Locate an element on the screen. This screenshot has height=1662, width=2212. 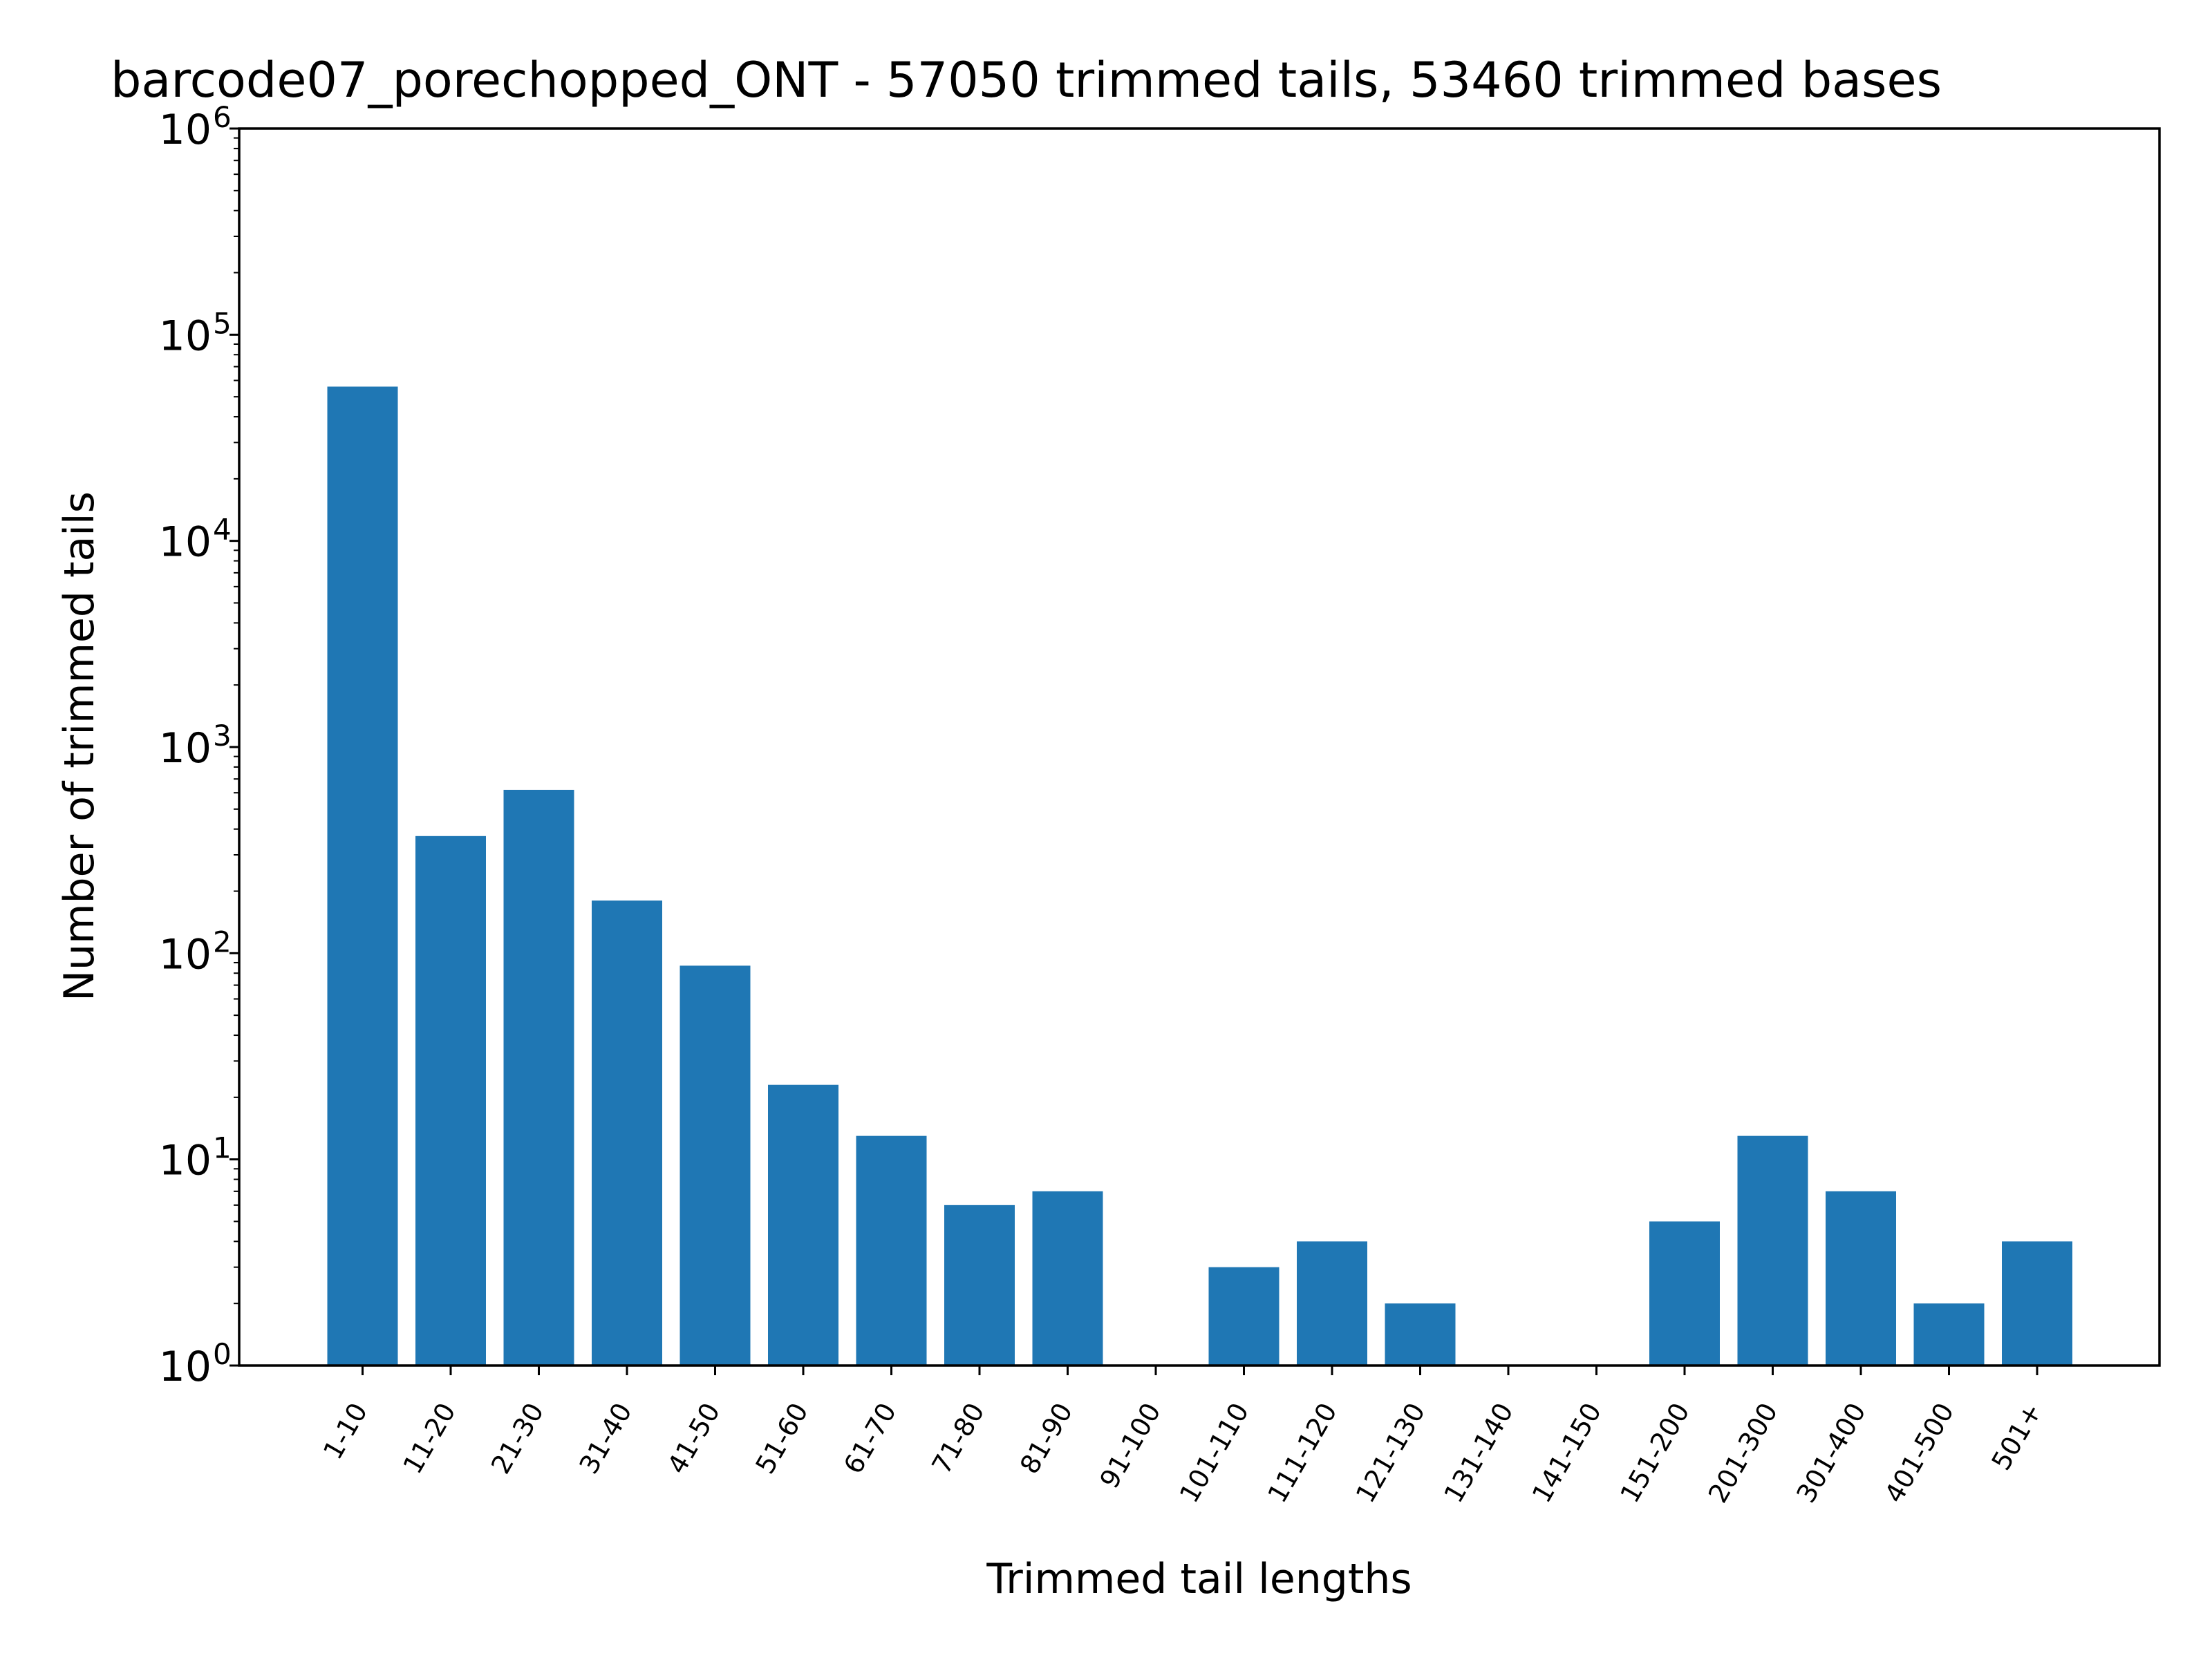
x-tick-label: 71-80 is located at coordinates (958, 1439).